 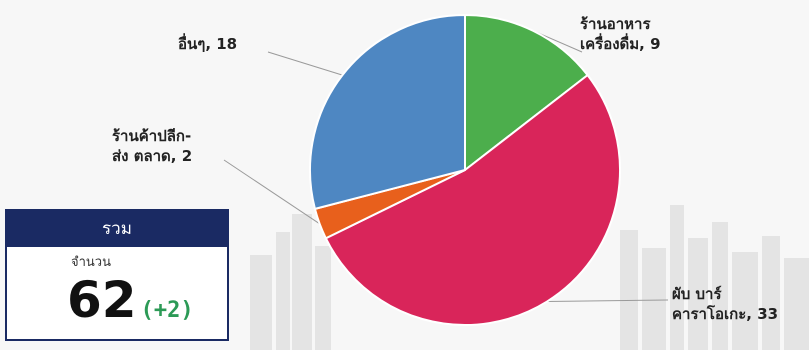 What do you see at coordinates (725, 304) in the screenshot?
I see `slice-label-pub-bar-karaoke: ผับ บาร์ คาราโอเกะ, 33` at bounding box center [725, 304].